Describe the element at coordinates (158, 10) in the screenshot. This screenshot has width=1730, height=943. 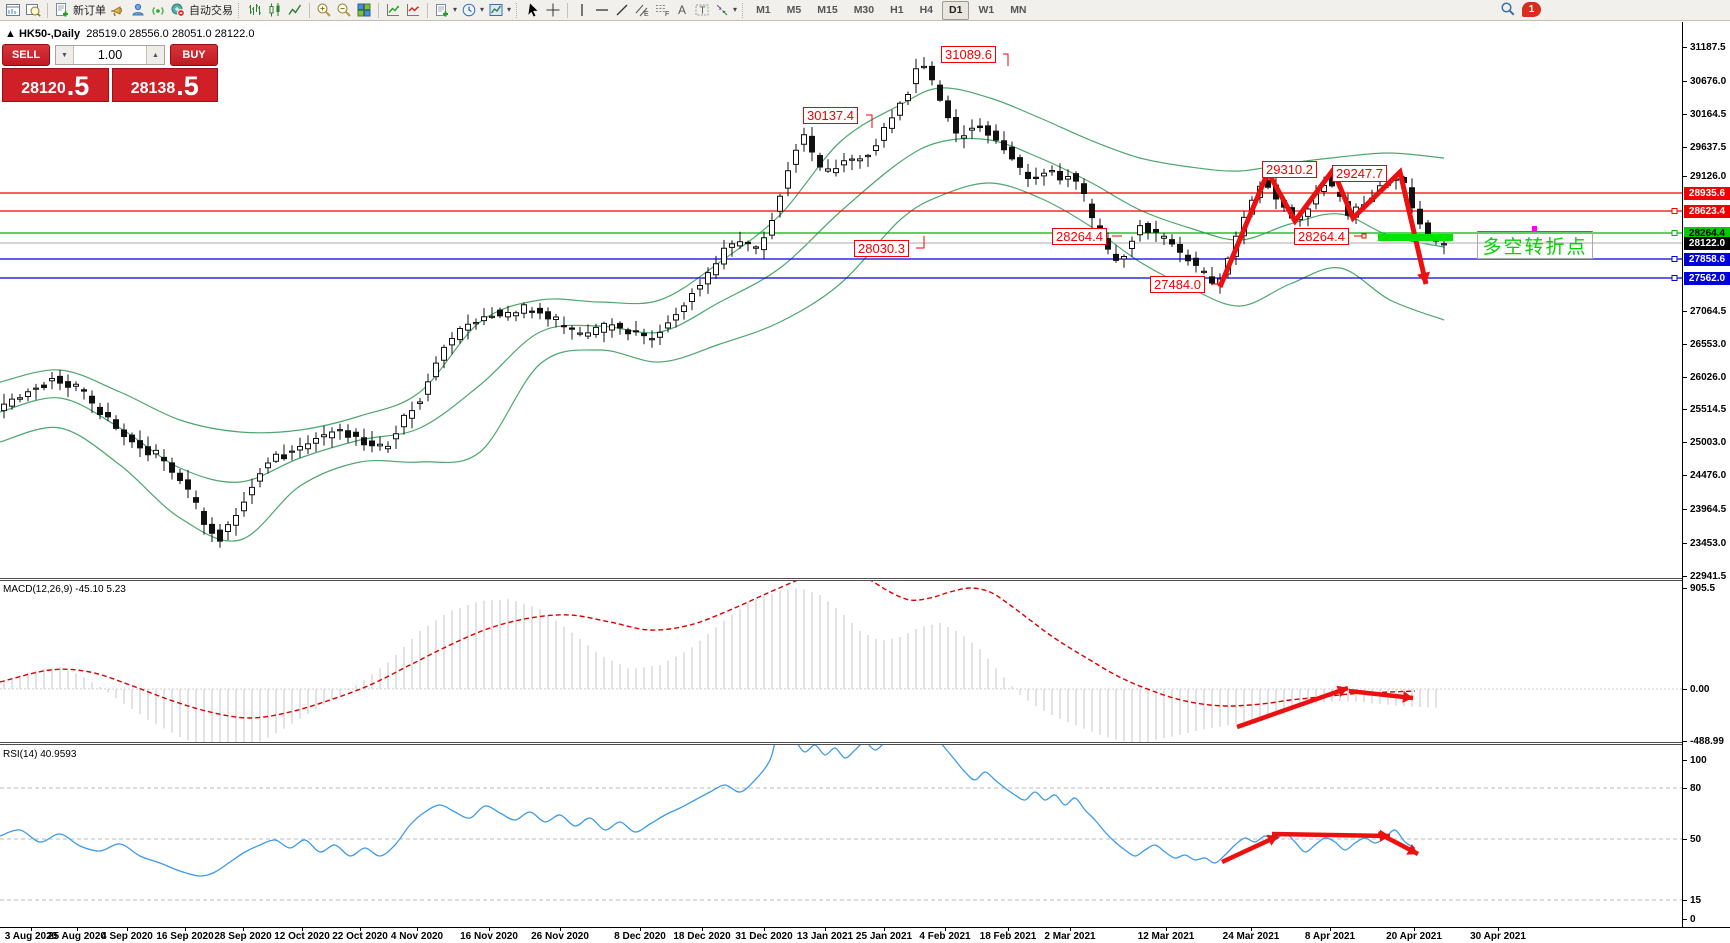
I see `signals-button` at that location.